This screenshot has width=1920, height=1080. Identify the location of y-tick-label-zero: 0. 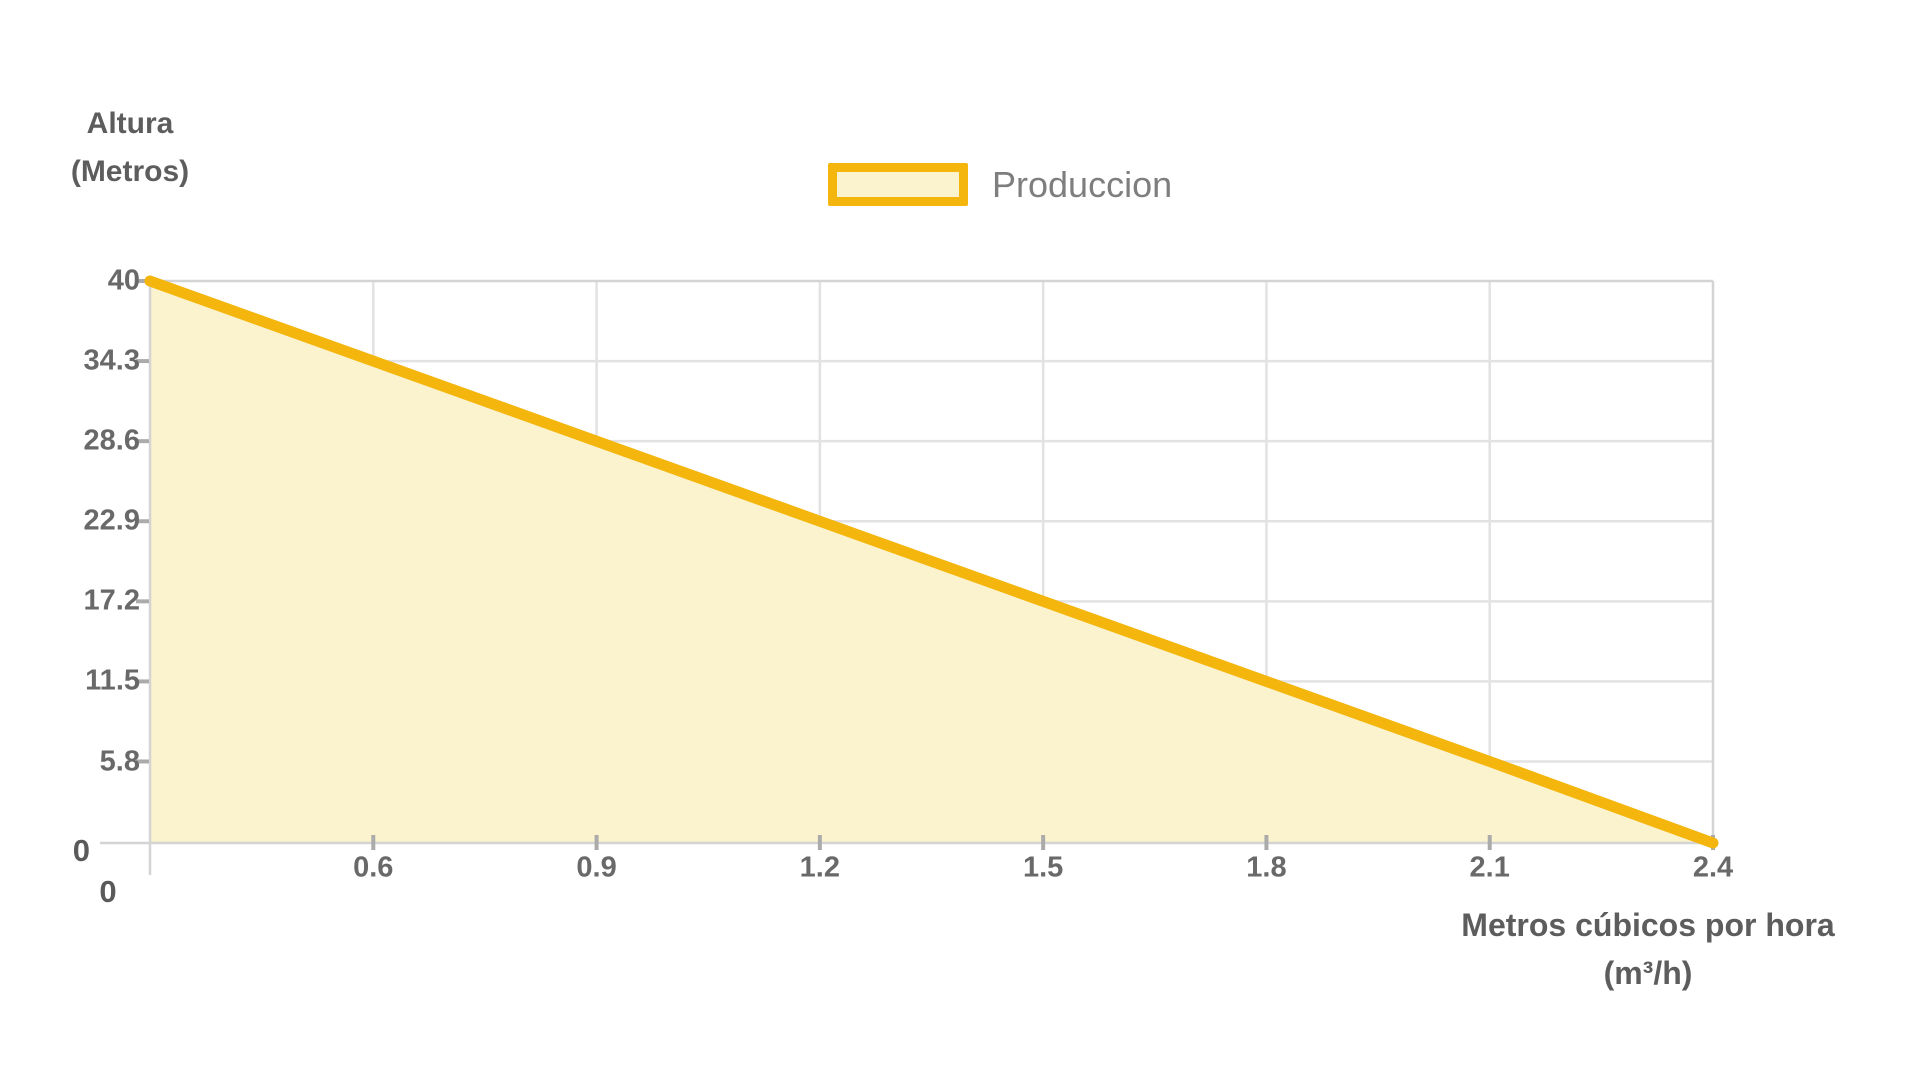
(81, 850).